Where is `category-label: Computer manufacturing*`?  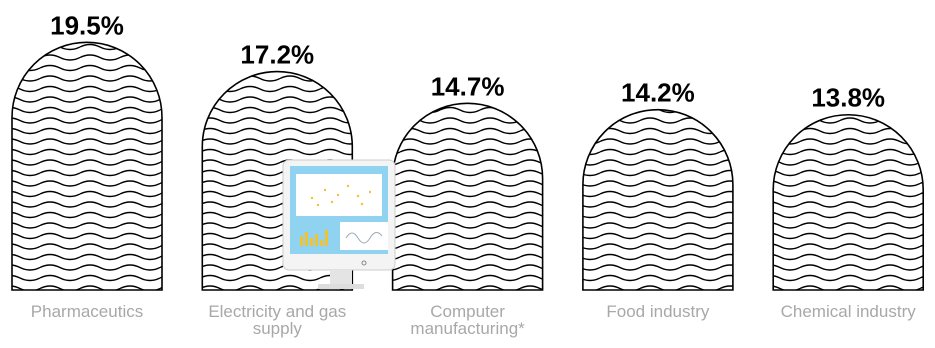
category-label: Computer manufacturing* is located at coordinates (467, 320).